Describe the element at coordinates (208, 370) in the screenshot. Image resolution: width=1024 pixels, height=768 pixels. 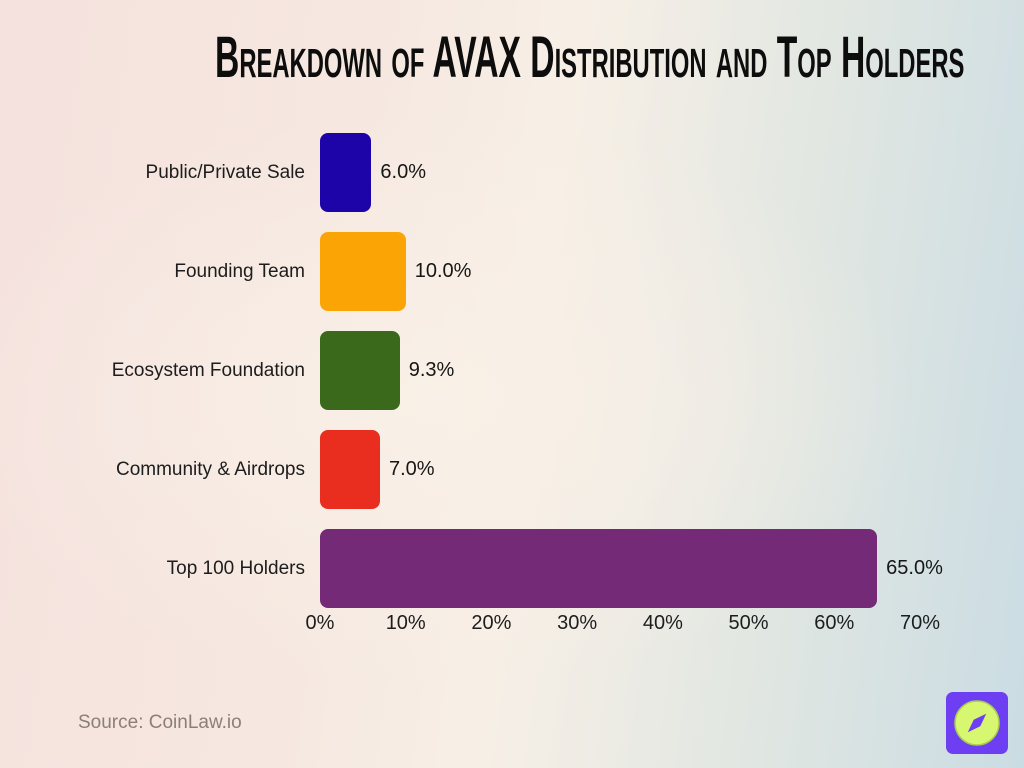
I see `category-label: Ecosystem Foundation` at that location.